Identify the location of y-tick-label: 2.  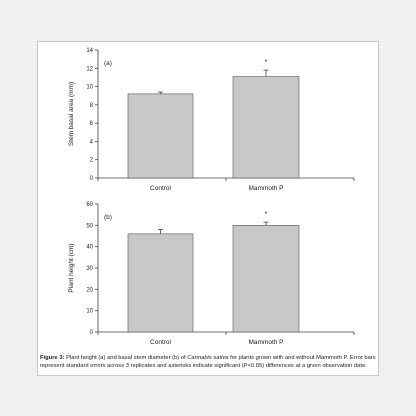
(92, 161).